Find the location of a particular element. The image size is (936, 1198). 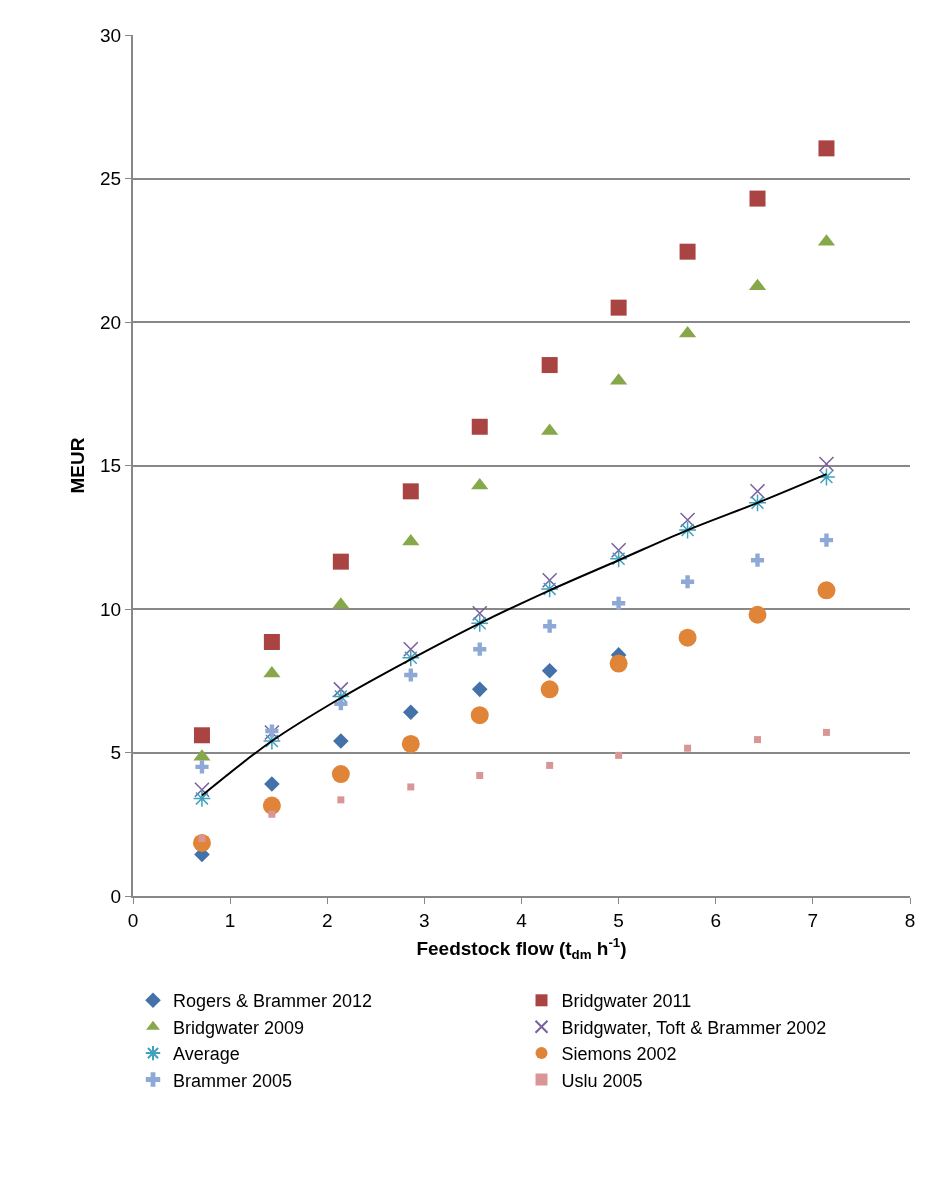

legend-label: Rogers & Brammer 2012 is located at coordinates (273, 1001).